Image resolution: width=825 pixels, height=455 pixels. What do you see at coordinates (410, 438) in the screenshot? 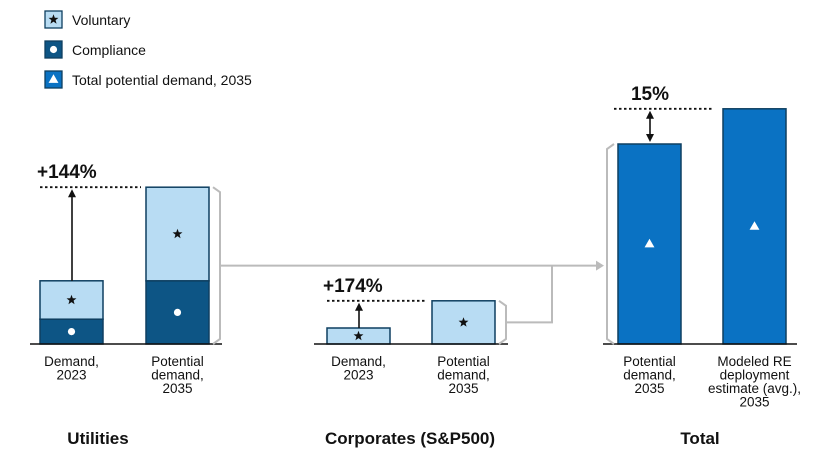
I see `group-label-1: Corporates (S&P500)` at bounding box center [410, 438].